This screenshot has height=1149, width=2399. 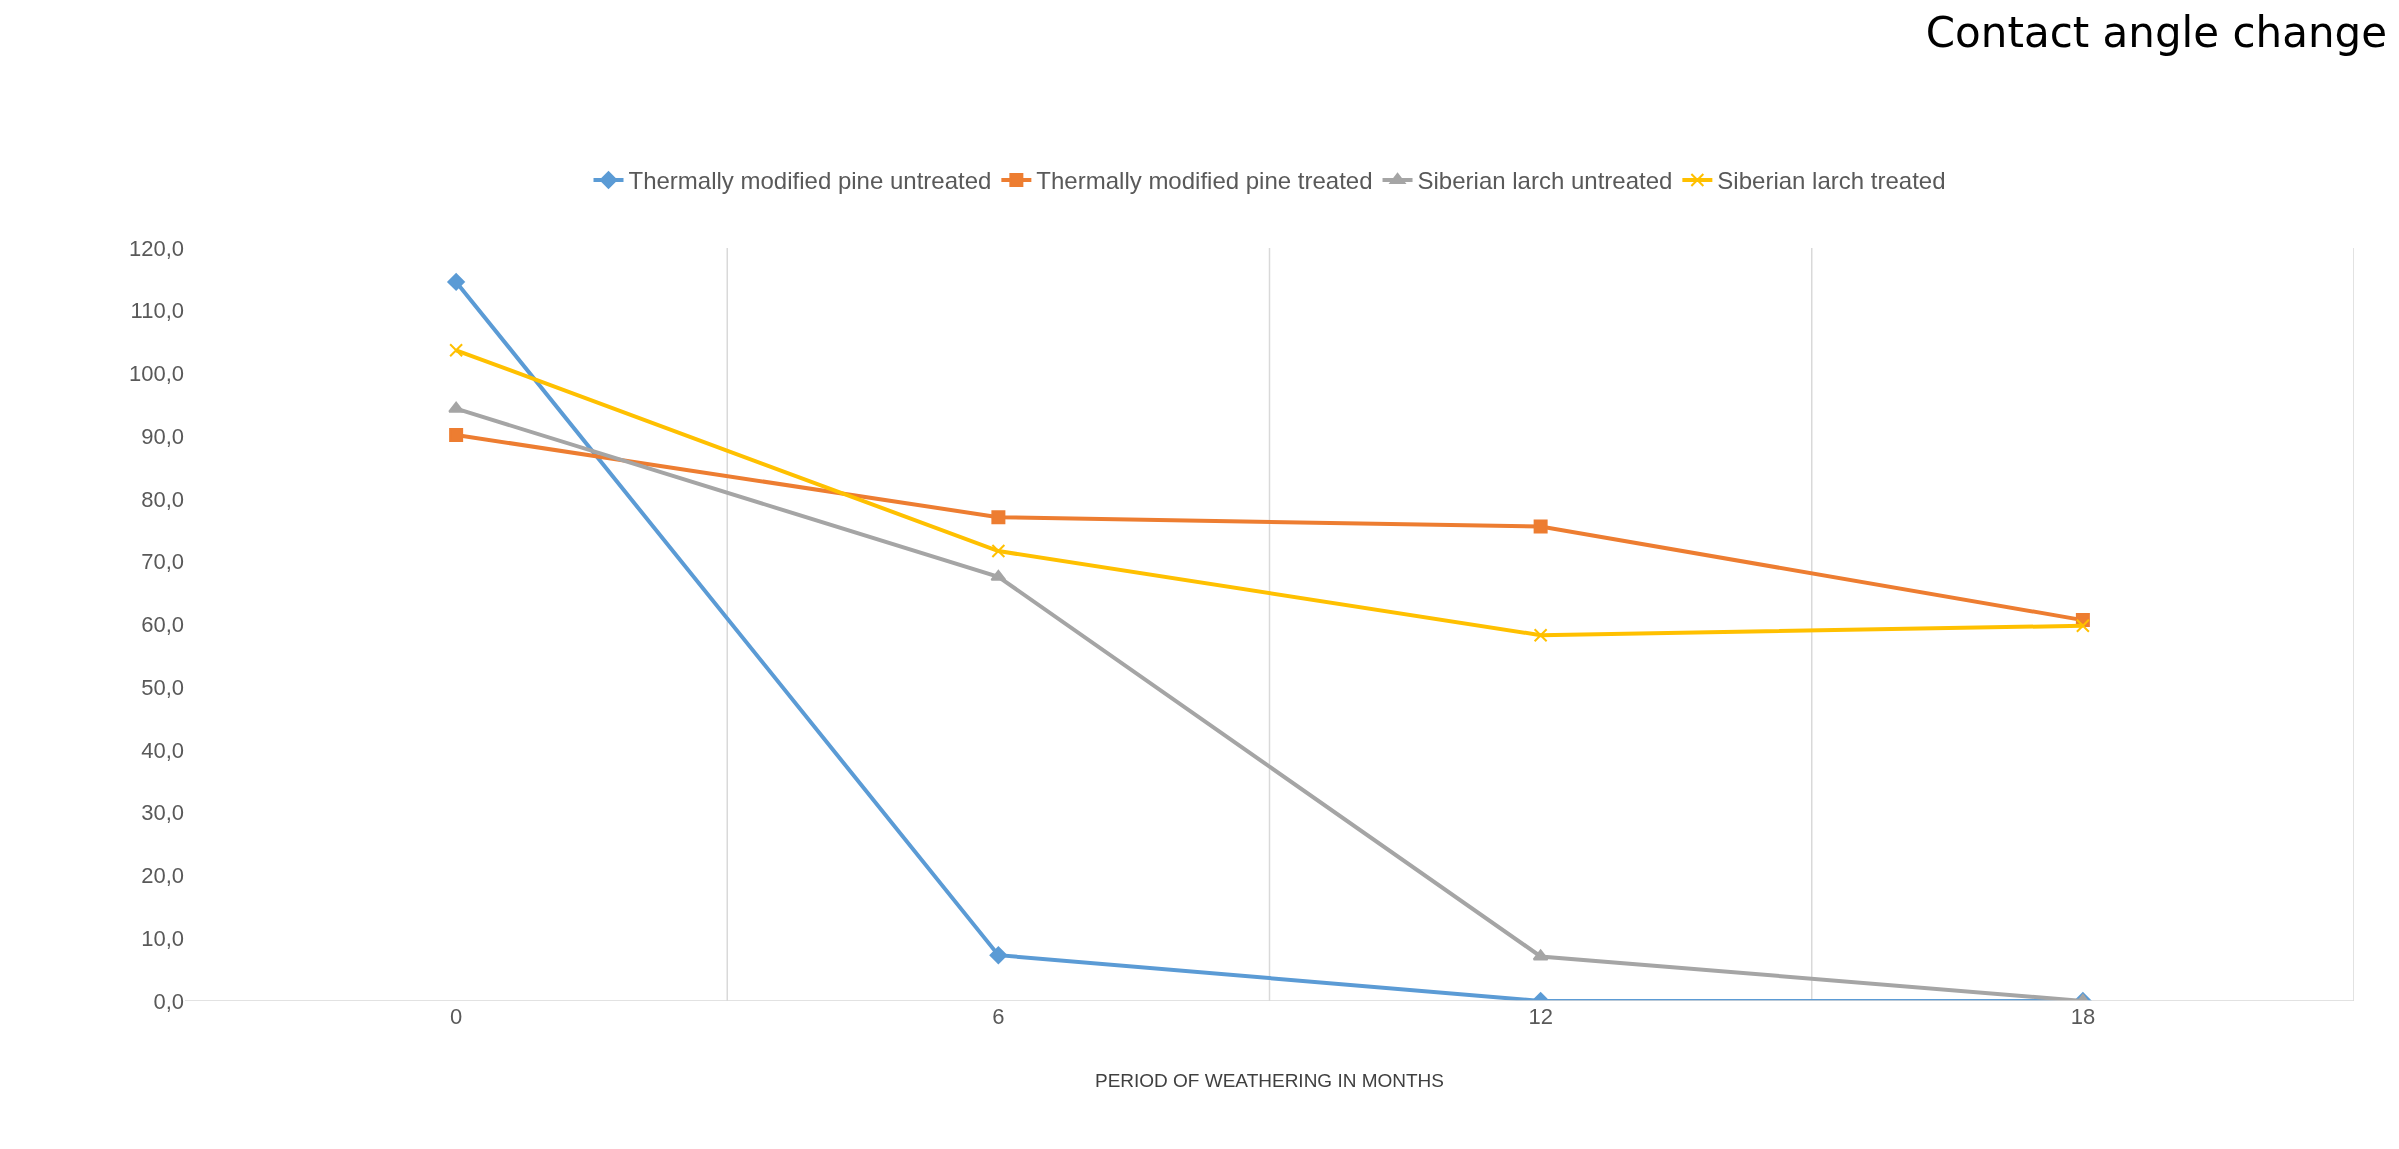 What do you see at coordinates (162, 499) in the screenshot?
I see `y-tick-label: 80,0` at bounding box center [162, 499].